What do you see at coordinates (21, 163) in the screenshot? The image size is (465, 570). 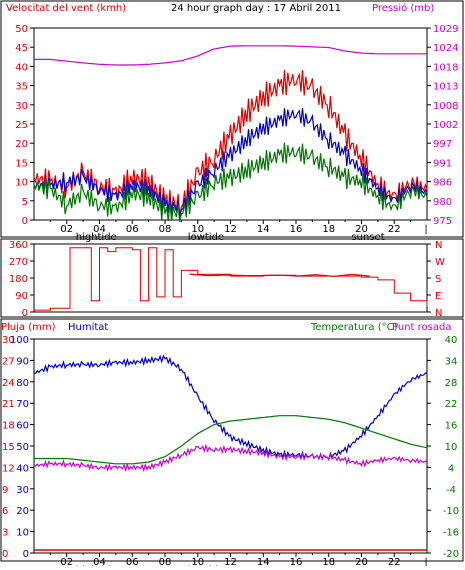 I see `top-left-tick-label: 15` at bounding box center [21, 163].